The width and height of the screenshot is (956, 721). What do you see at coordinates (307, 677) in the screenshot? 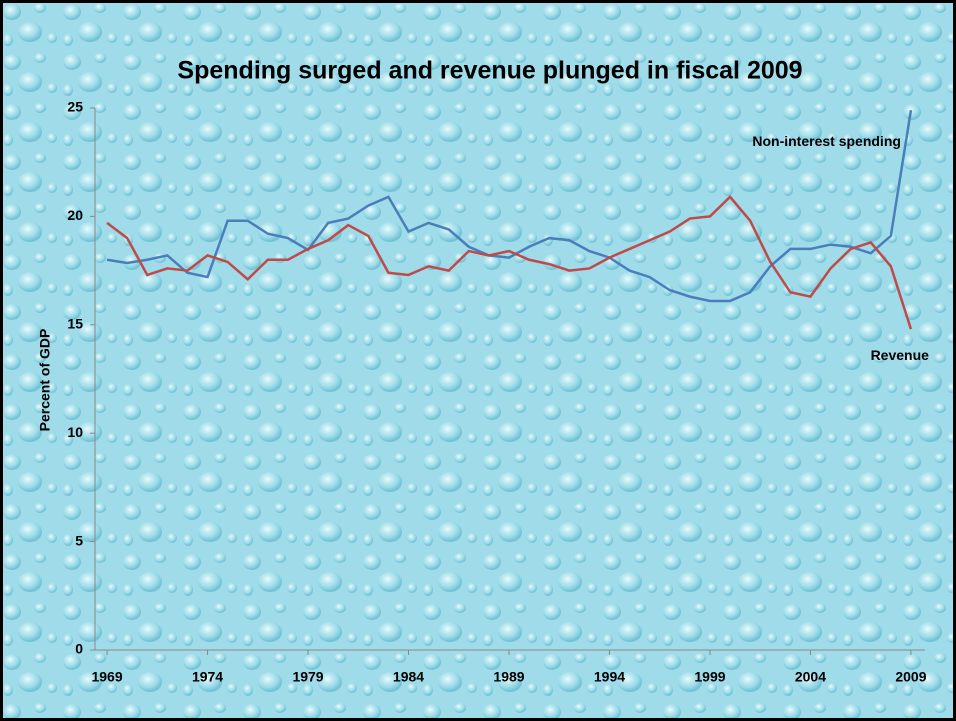
I see `x-tick-label: 1979` at bounding box center [307, 677].